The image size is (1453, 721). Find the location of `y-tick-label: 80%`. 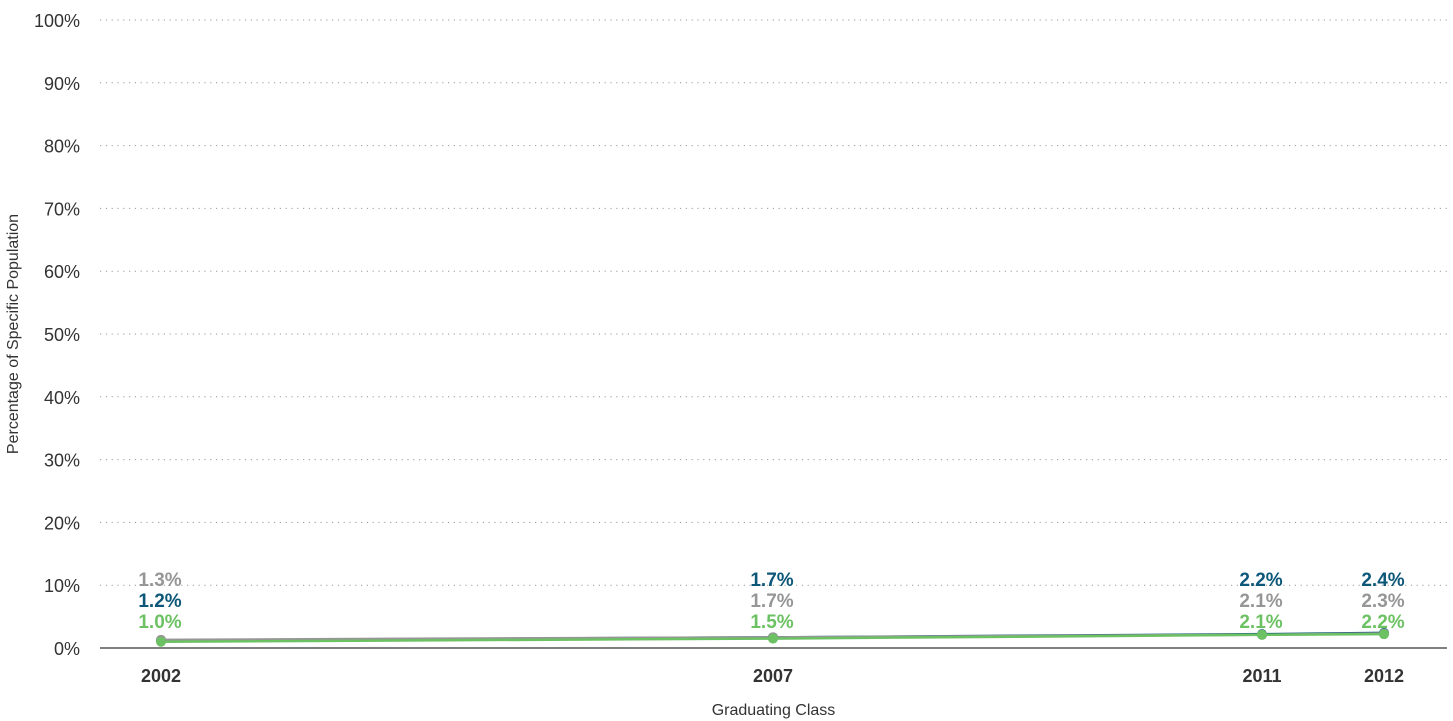

y-tick-label: 80% is located at coordinates (62, 147).